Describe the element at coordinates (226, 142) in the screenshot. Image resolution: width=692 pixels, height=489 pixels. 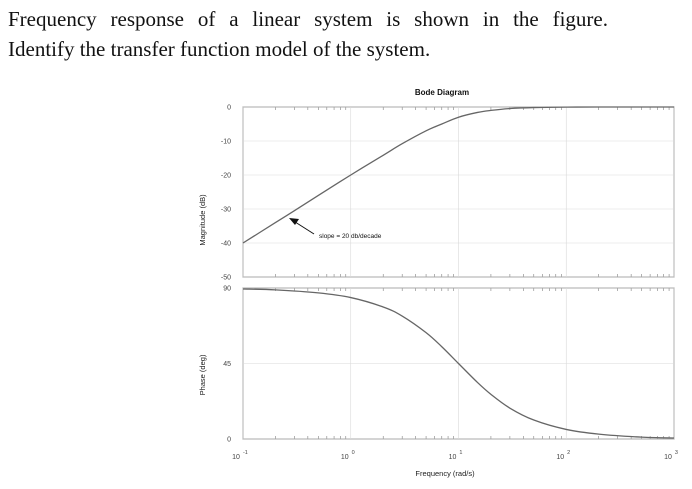
I see `y-tick-label: -10` at that location.